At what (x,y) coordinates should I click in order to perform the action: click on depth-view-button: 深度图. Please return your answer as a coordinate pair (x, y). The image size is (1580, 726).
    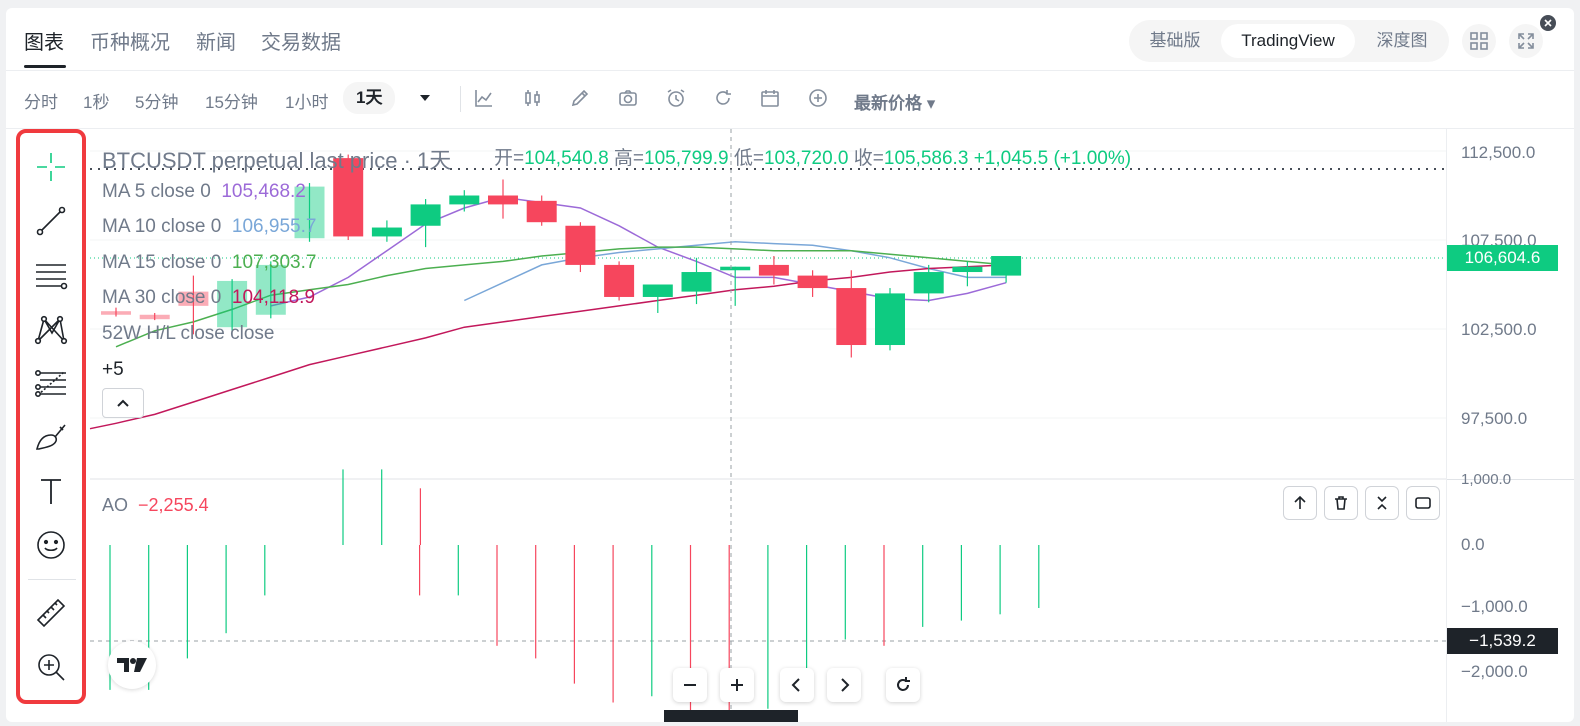
    Looking at the image, I should click on (1402, 40).